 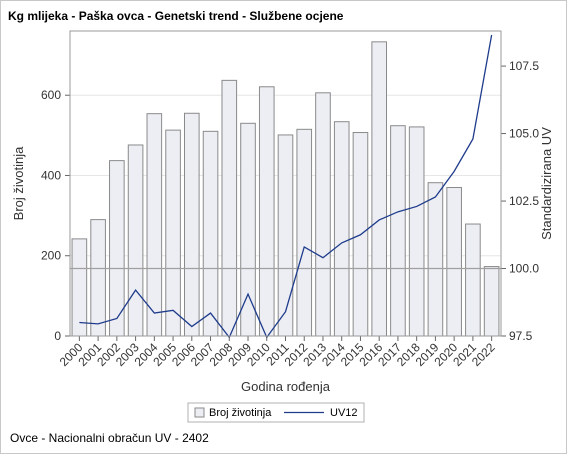 I want to click on y2-axis-label: Standardizirana UV, so click(x=546, y=183).